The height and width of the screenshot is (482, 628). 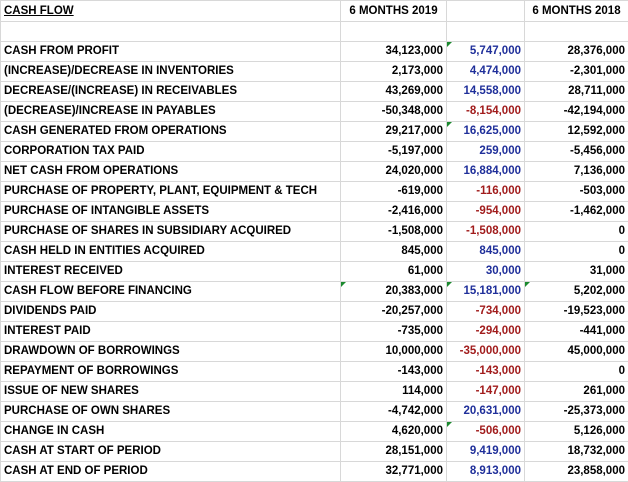 What do you see at coordinates (576, 151) in the screenshot?
I see `value-2018: -5,456,000` at bounding box center [576, 151].